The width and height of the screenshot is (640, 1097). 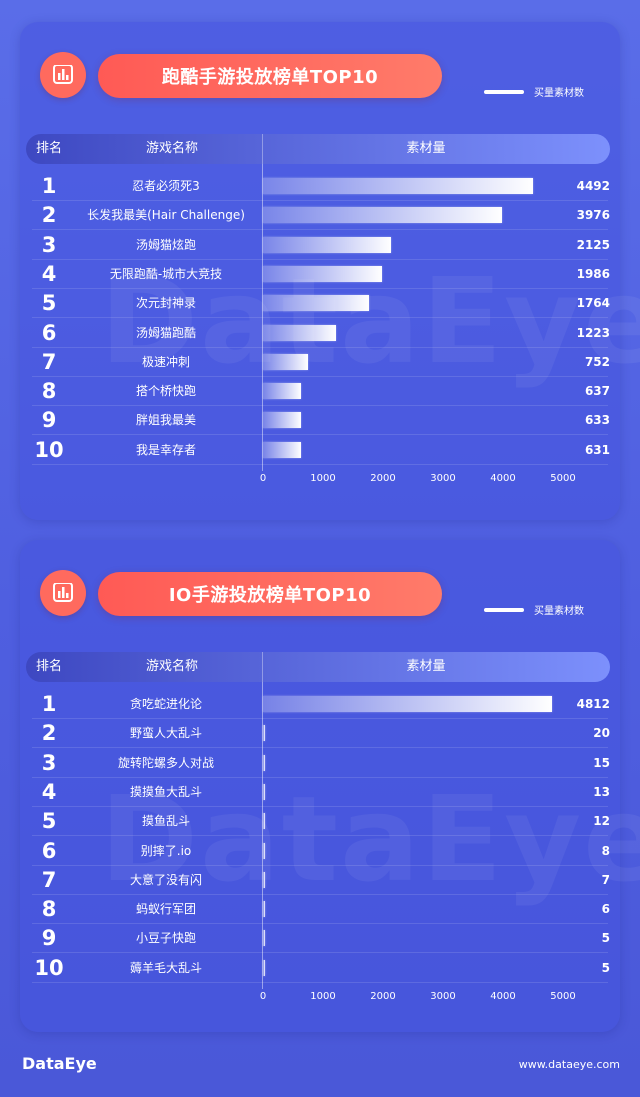 What do you see at coordinates (593, 273) in the screenshot?
I see `value-label: 1986` at bounding box center [593, 273].